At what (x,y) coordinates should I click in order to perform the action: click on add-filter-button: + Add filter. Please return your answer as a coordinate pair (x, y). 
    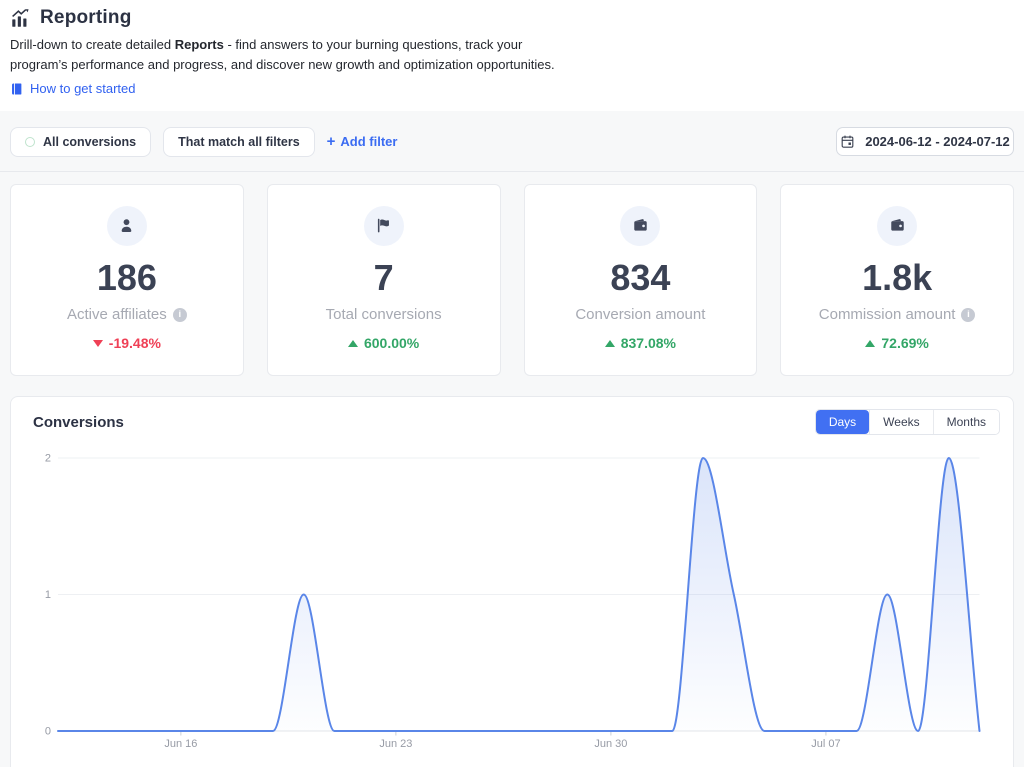
    Looking at the image, I should click on (362, 141).